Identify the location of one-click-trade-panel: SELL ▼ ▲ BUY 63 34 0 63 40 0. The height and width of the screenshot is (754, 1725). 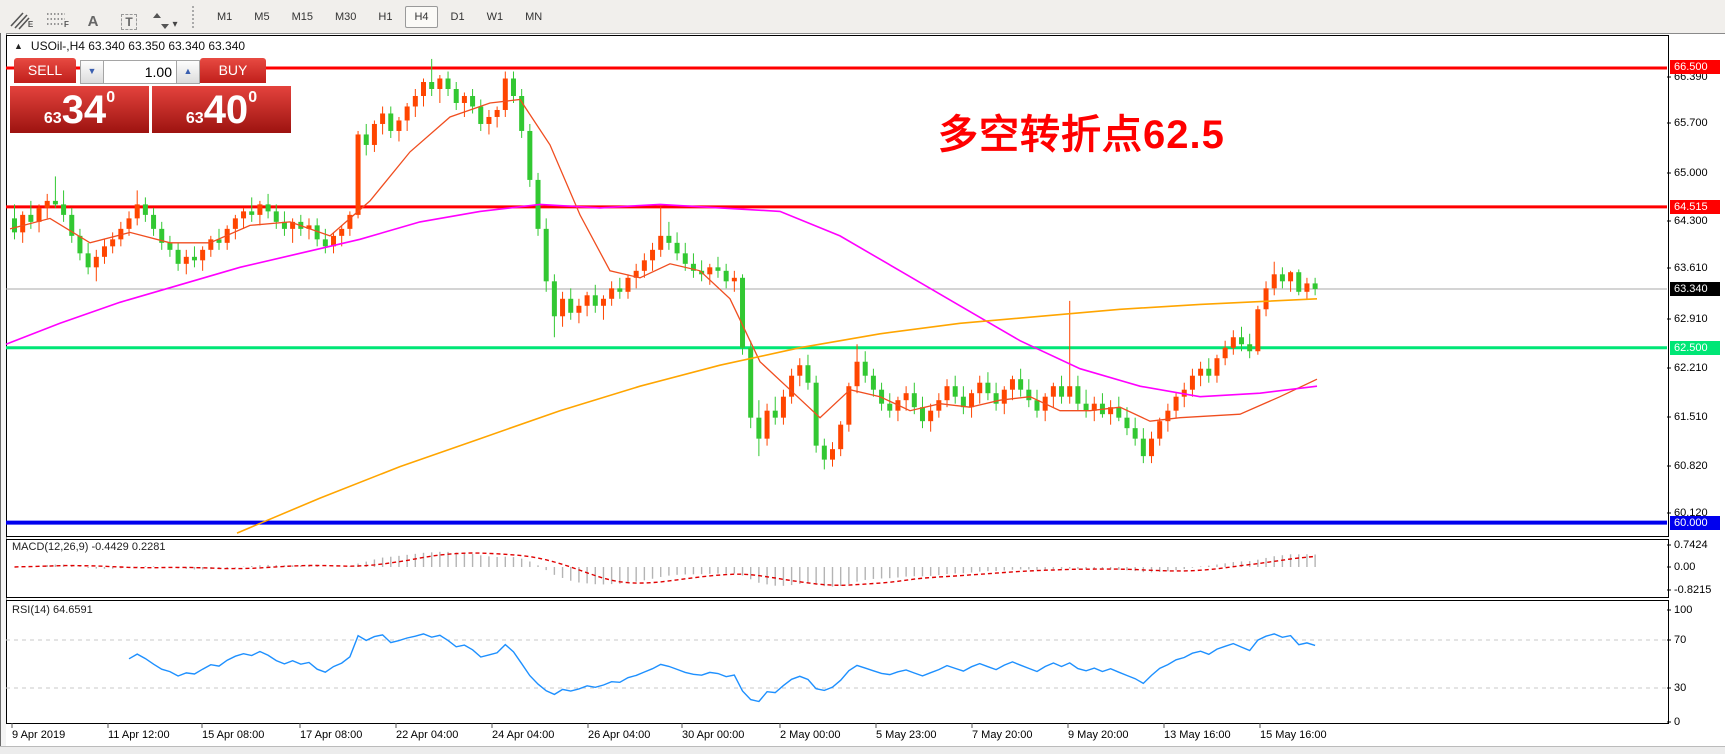
(151, 95).